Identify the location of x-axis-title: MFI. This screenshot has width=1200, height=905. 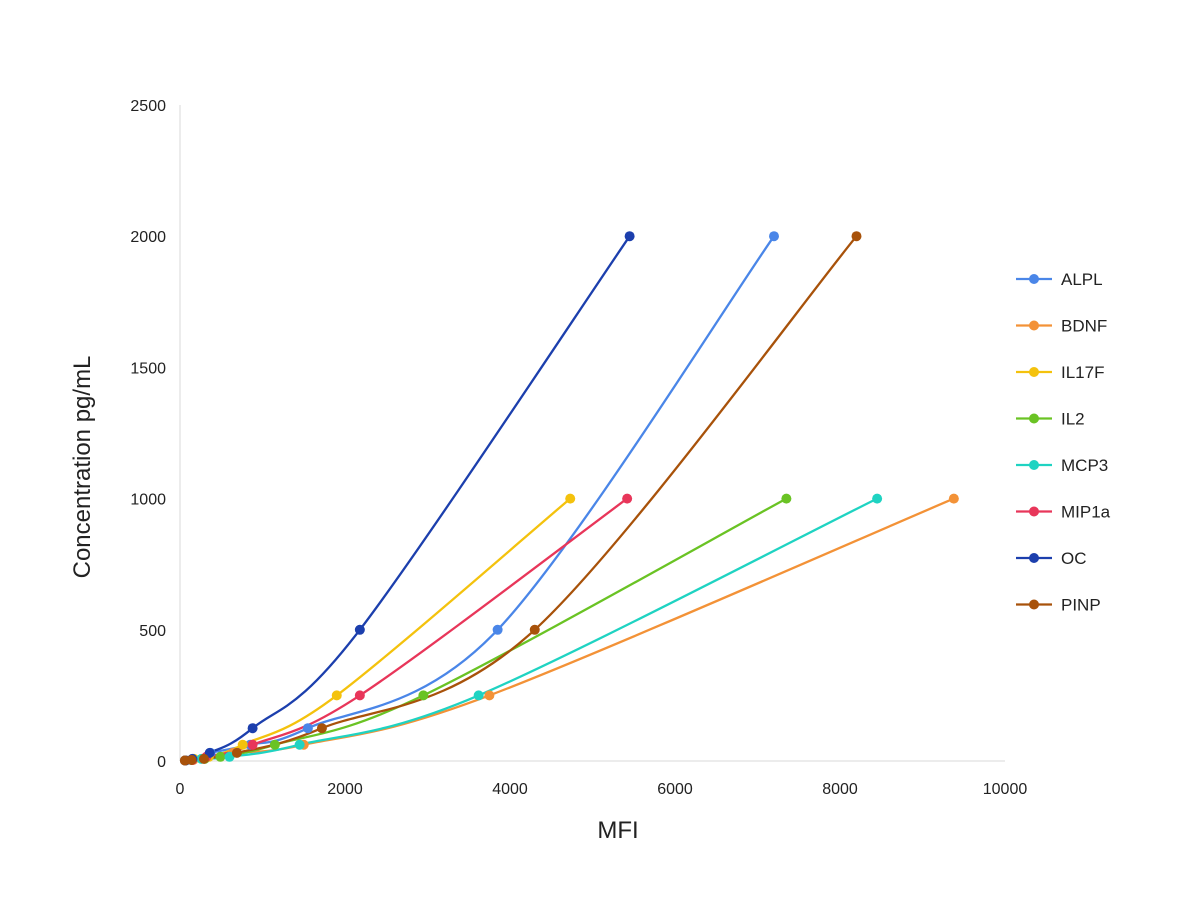
(617, 830).